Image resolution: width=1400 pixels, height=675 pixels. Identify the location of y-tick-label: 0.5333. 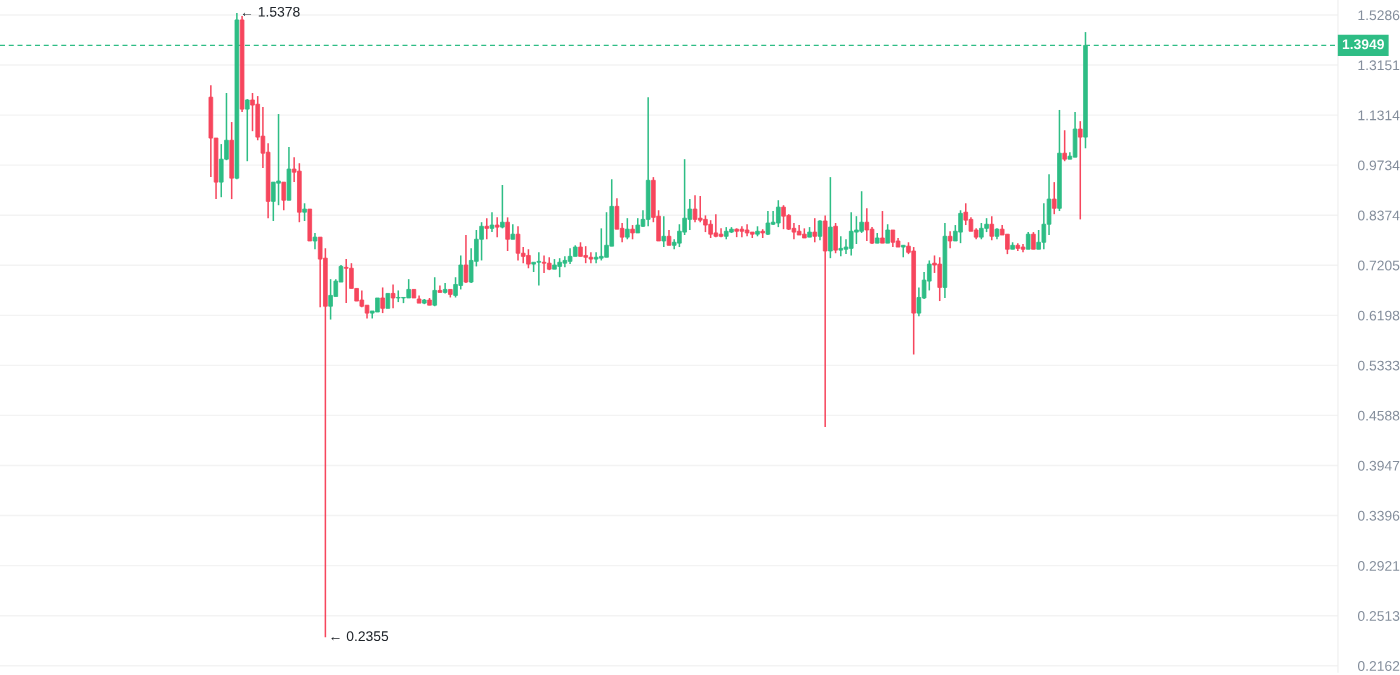
(1378, 365).